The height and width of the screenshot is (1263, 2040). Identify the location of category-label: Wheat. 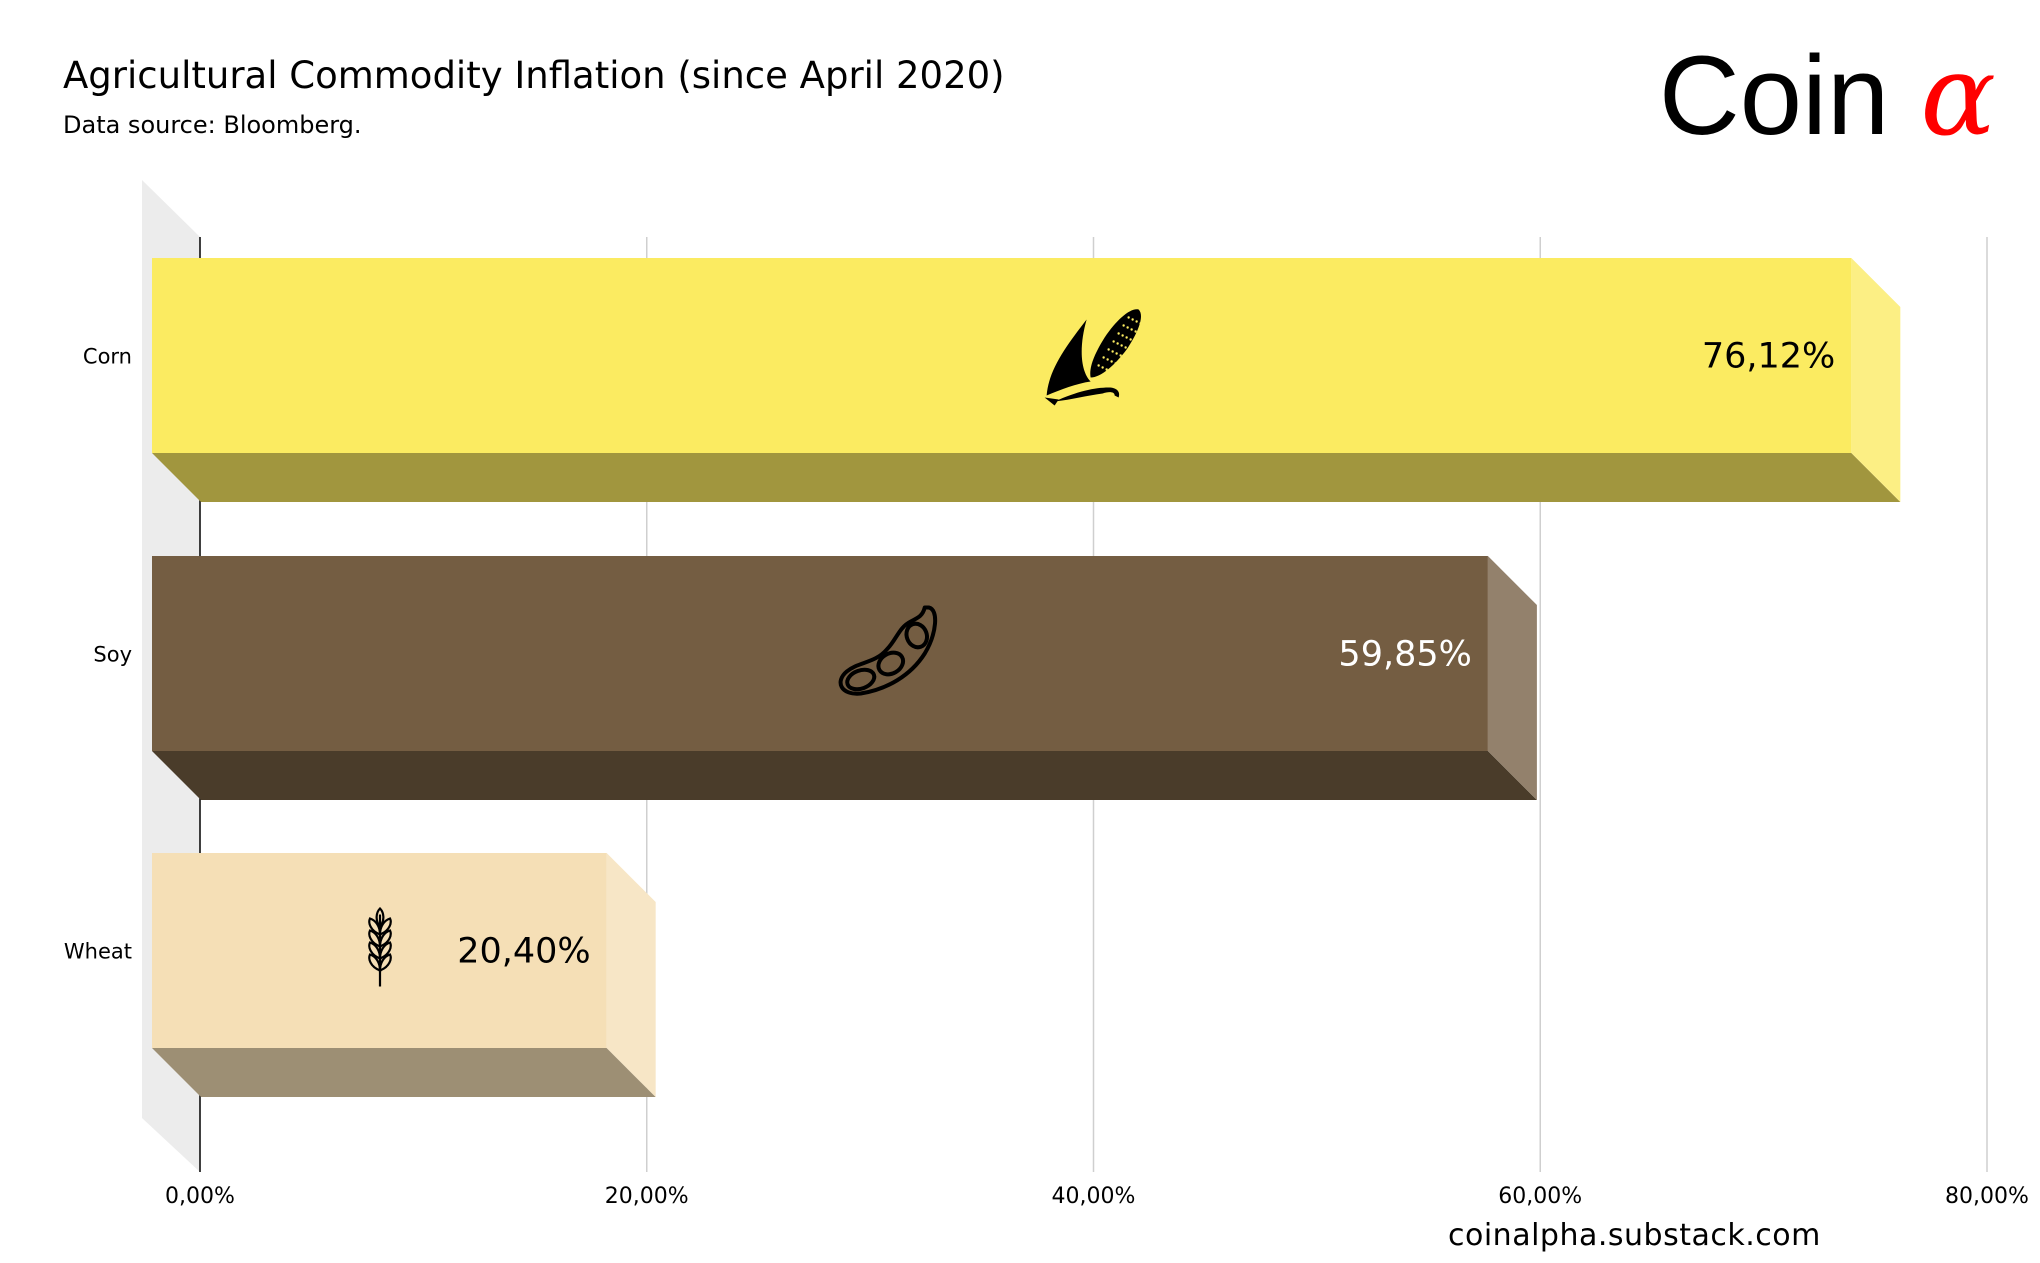
(98, 952).